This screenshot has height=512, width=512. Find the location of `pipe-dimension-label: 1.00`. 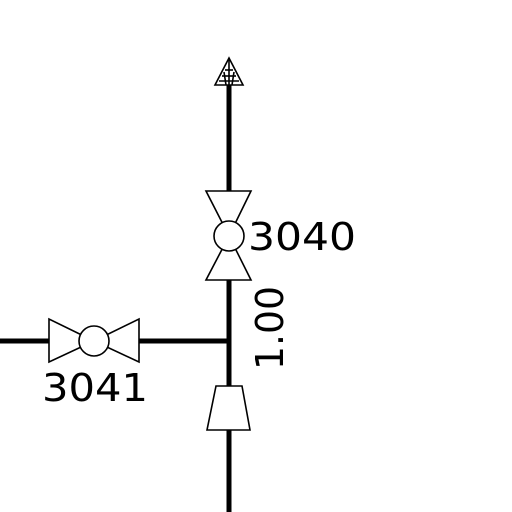

pipe-dimension-label: 1.00 is located at coordinates (270, 328).